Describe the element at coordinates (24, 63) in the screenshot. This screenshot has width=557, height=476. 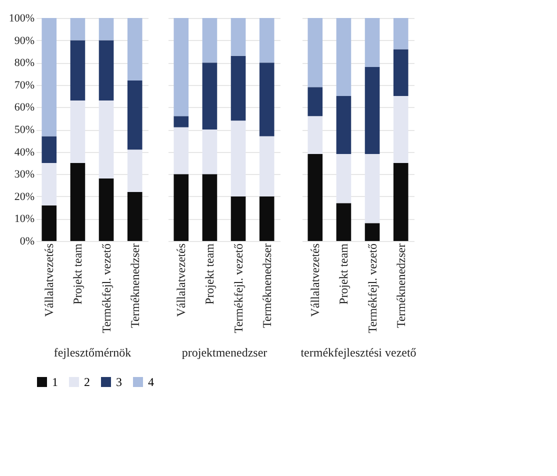
I see `y-tick-label: 80%` at that location.